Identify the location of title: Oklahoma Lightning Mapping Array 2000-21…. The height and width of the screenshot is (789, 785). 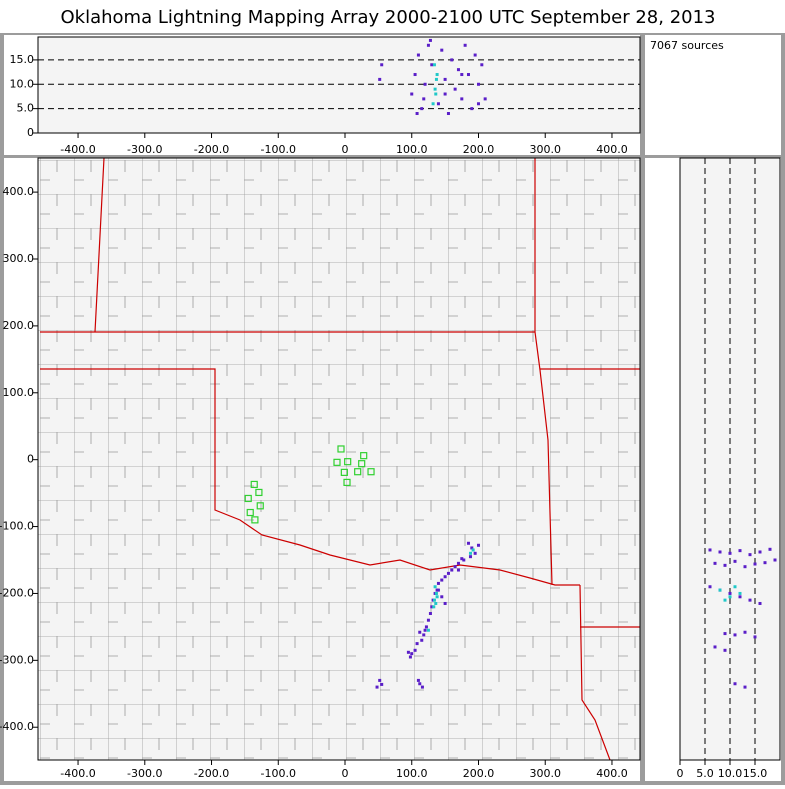
(388, 17).